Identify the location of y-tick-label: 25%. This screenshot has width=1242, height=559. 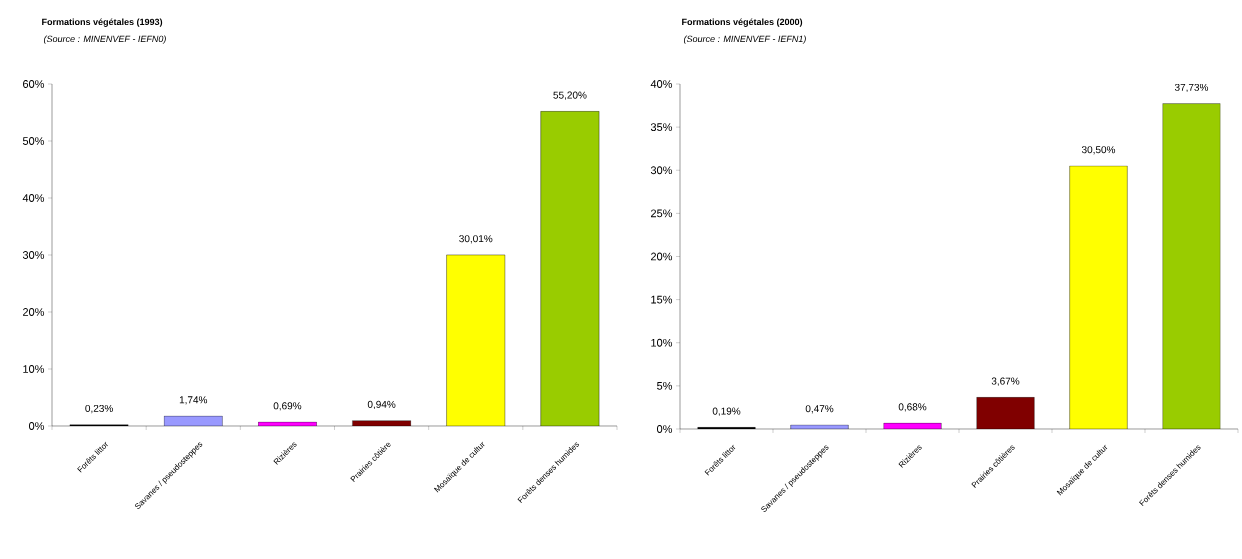
(662, 213).